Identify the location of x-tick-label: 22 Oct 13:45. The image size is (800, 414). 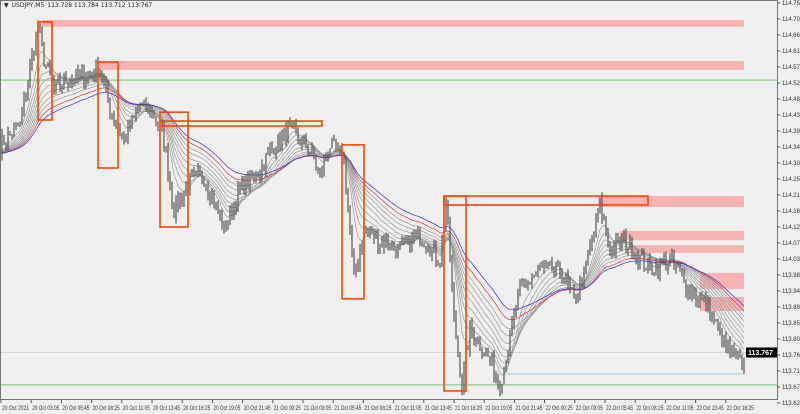
(711, 409).